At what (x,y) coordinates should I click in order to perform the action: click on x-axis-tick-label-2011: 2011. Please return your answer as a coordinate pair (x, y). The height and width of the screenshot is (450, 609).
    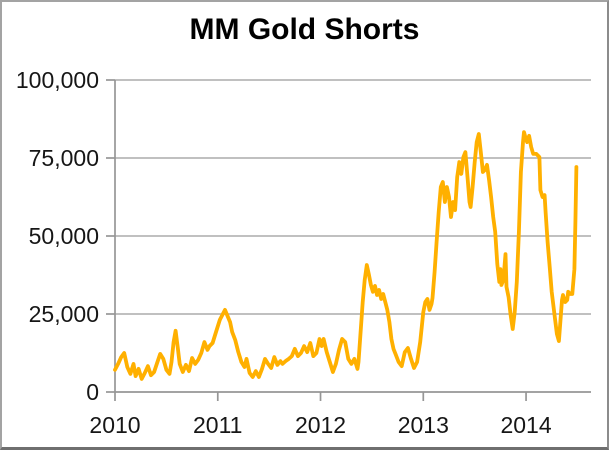
    Looking at the image, I should click on (217, 425).